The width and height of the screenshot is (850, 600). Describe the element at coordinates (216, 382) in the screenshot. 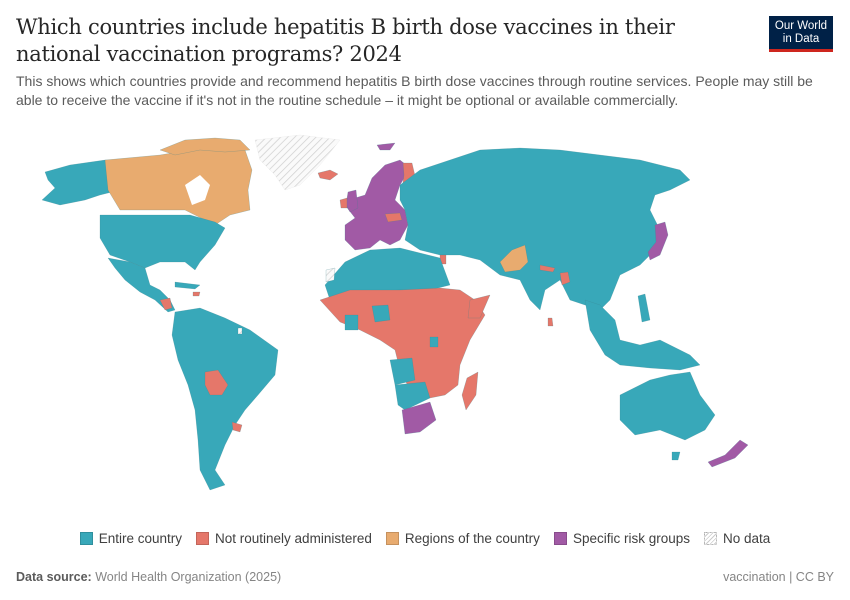

I see `country-bolivia` at that location.